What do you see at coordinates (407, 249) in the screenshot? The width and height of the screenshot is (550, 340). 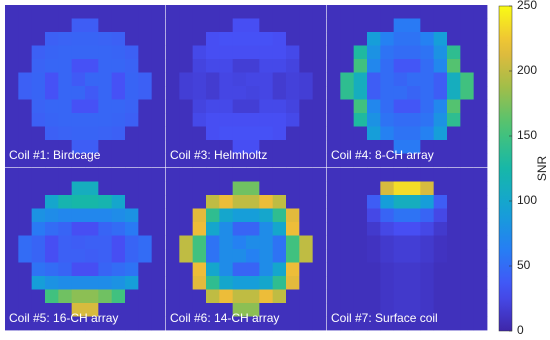 I see `panel: Coil #7: Surface coil` at bounding box center [407, 249].